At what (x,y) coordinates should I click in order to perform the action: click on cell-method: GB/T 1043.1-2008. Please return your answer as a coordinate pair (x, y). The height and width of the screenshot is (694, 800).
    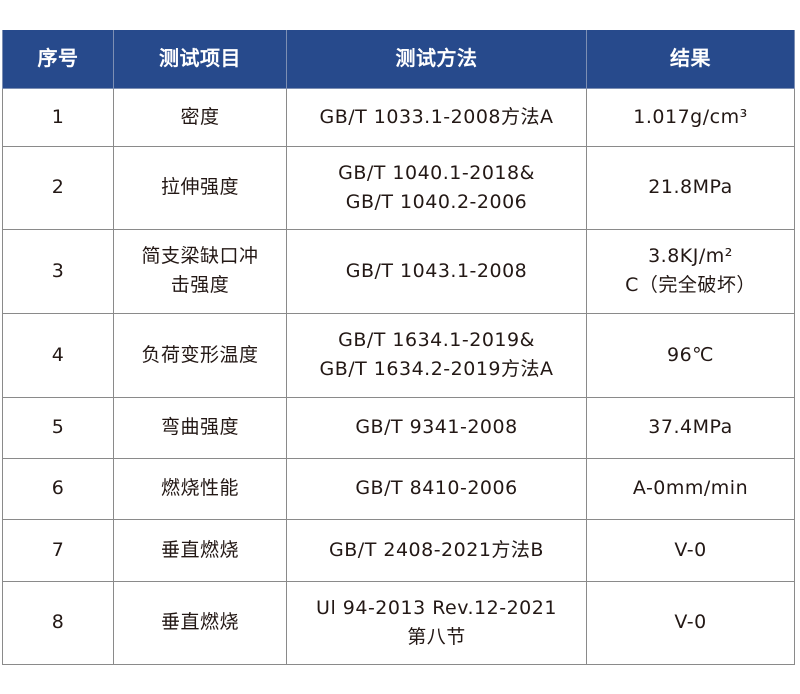
    Looking at the image, I should click on (436, 271).